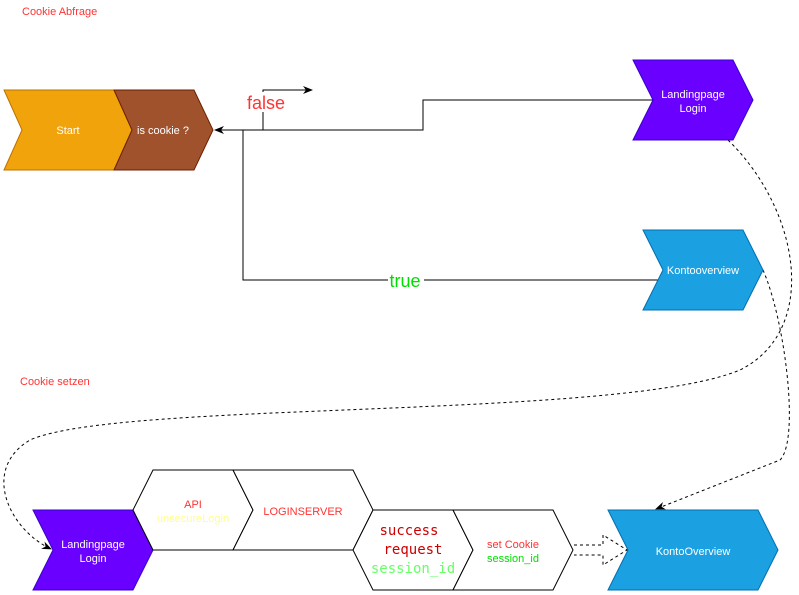 The image size is (799, 595). I want to click on node-success-line2: request, so click(412, 550).